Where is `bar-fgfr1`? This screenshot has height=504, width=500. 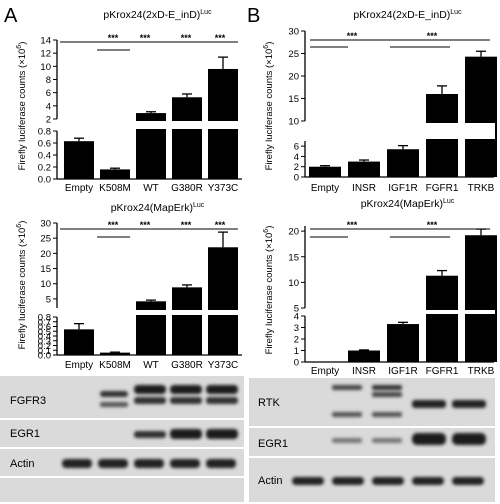 bar-fgfr1 is located at coordinates (442, 318).